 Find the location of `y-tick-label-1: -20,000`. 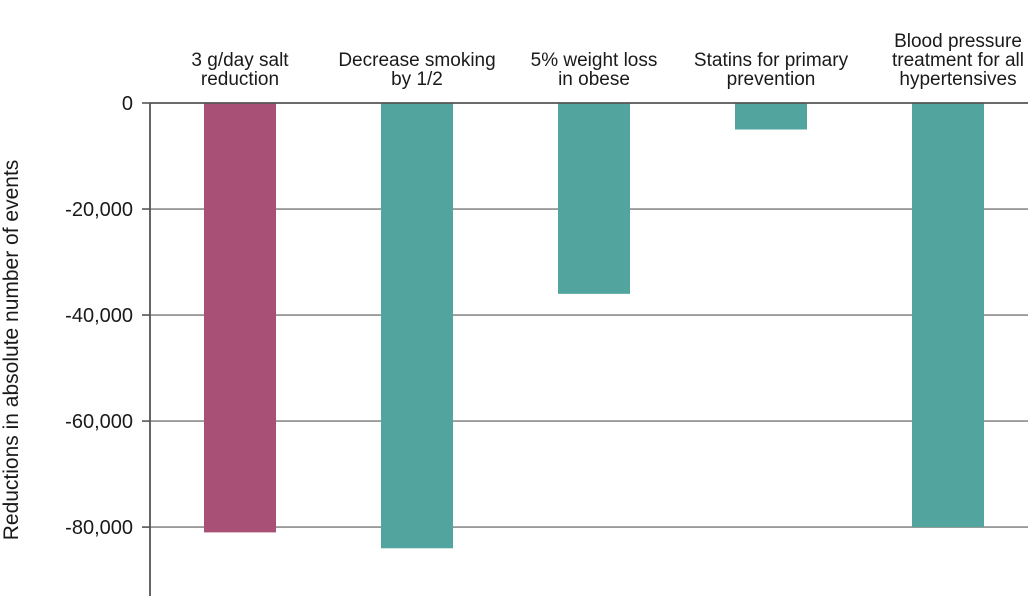

y-tick-label-1: -20,000 is located at coordinates (99, 210).